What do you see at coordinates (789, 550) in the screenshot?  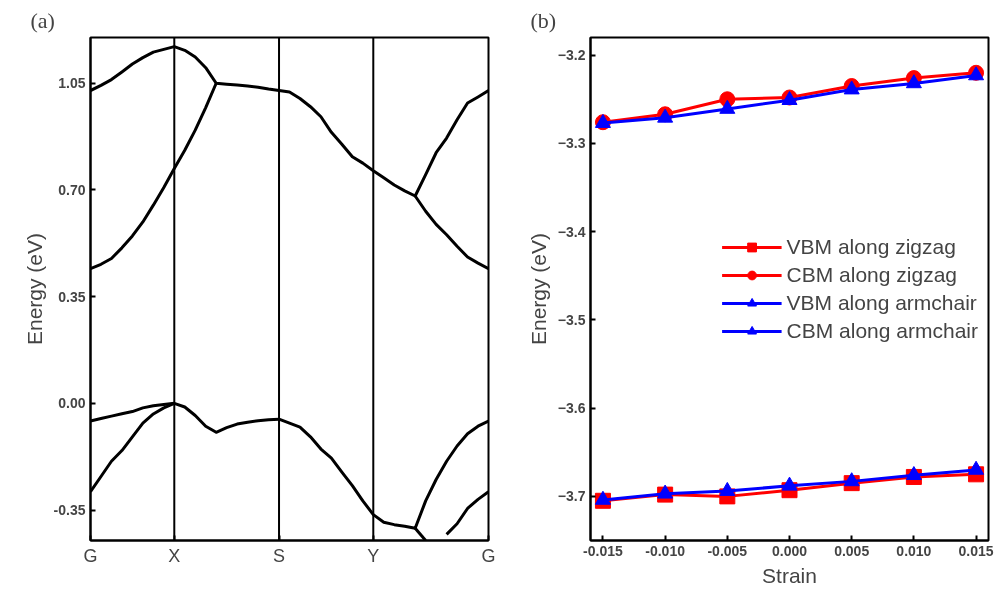 I see `x-tick-label: 0.000` at bounding box center [789, 550].